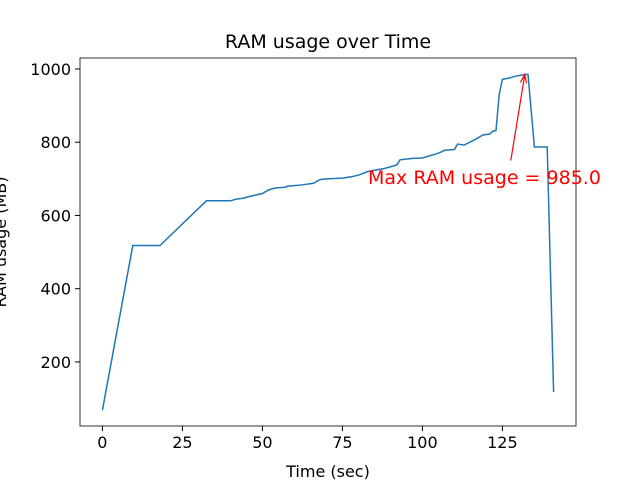 The width and height of the screenshot is (640, 480). I want to click on y-tick-label: 400, so click(55, 289).